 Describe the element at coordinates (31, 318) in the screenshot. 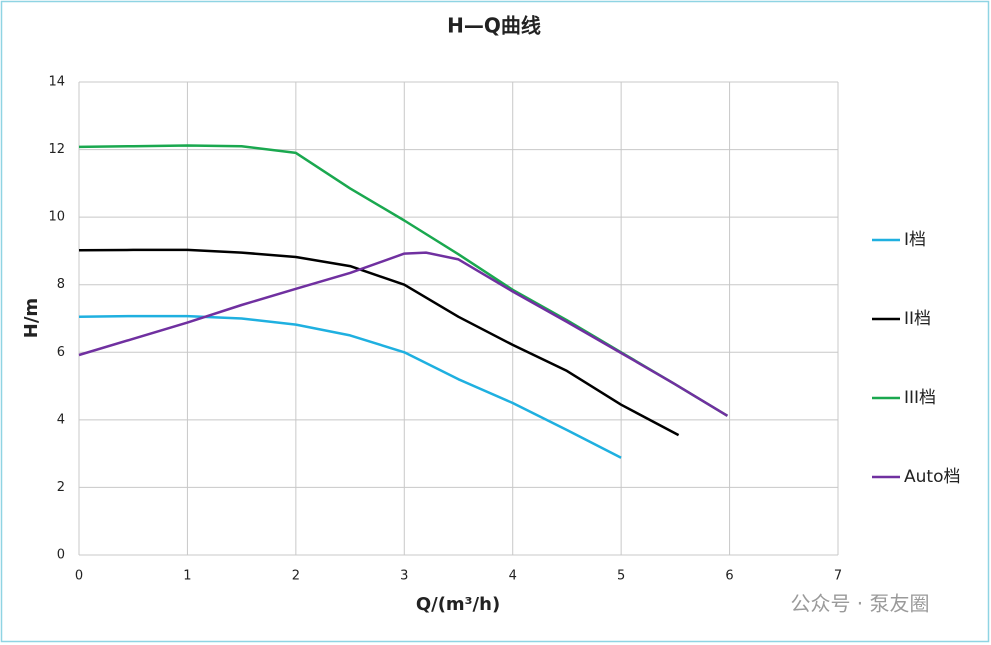

I see `y-axis-label: H/m` at that location.